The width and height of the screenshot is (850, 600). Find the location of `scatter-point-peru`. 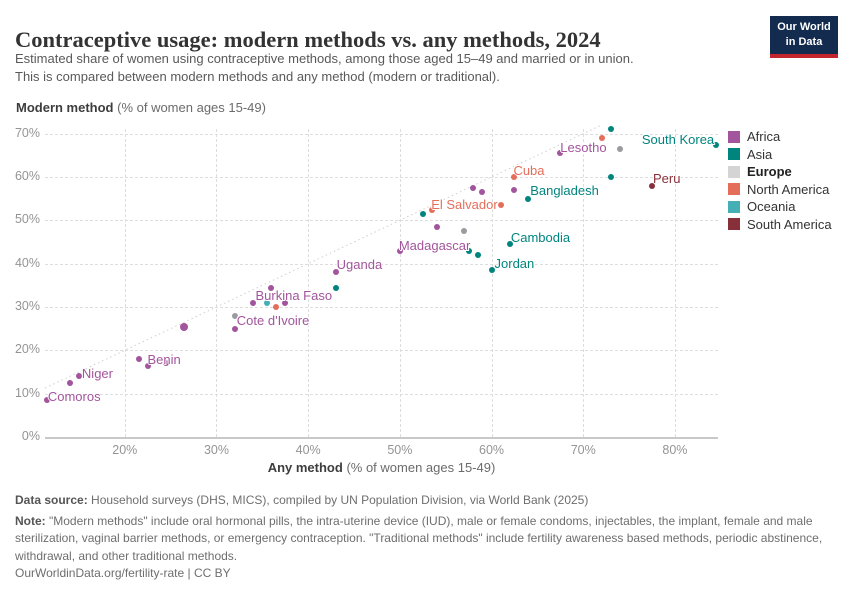

scatter-point-peru is located at coordinates (651, 185).